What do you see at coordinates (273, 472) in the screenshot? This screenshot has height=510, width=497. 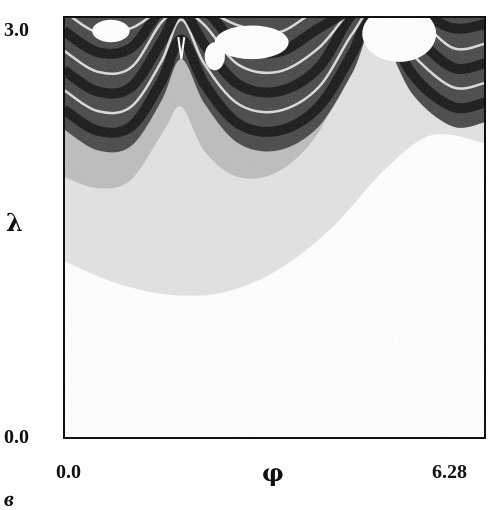 I see `x-axis-label: φ` at bounding box center [273, 472].